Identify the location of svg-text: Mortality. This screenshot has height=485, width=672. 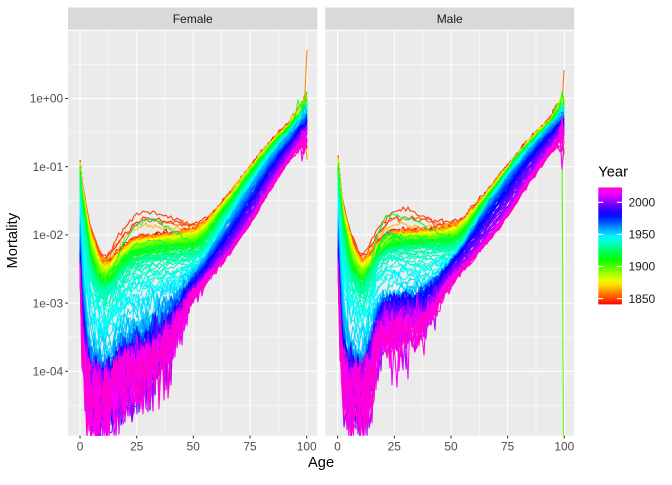
(13, 240).